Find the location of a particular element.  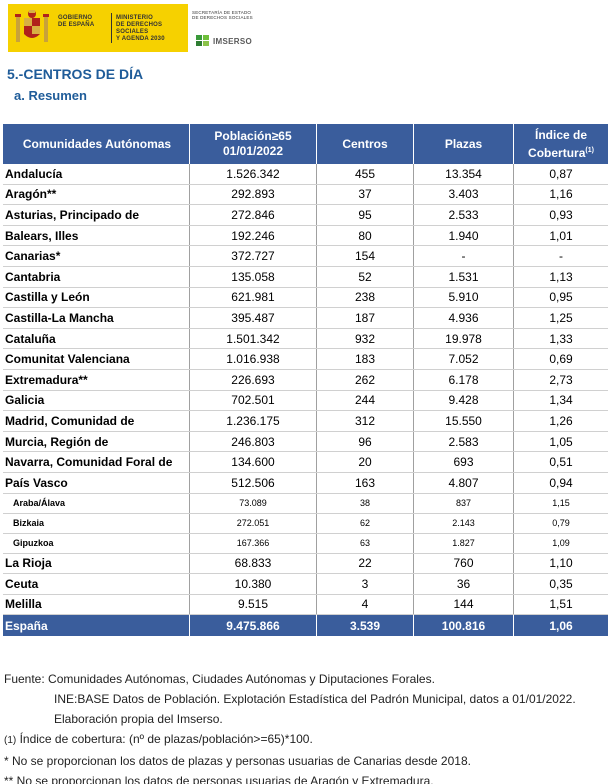

plazas-cell: 9.428 is located at coordinates (464, 400).